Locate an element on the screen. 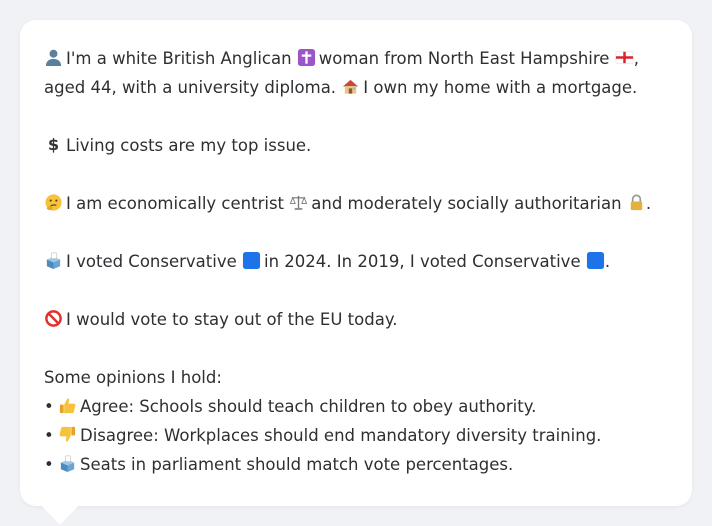 Image resolution: width=712 pixels, height=526 pixels. person-icon is located at coordinates (53, 57).